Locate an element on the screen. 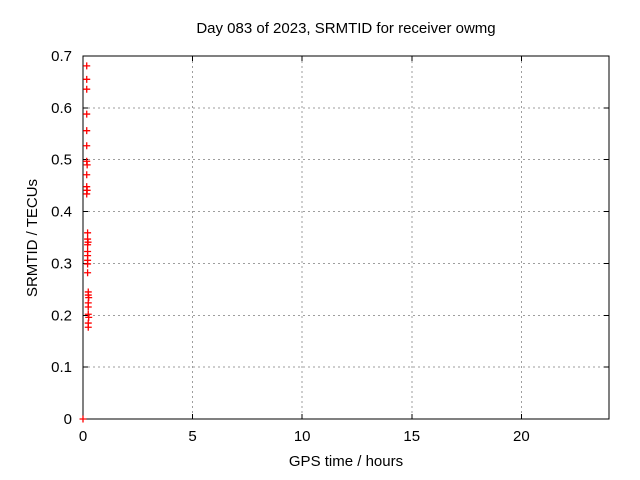 This screenshot has height=480, width=640. y-tick-label: 0 is located at coordinates (68, 419).